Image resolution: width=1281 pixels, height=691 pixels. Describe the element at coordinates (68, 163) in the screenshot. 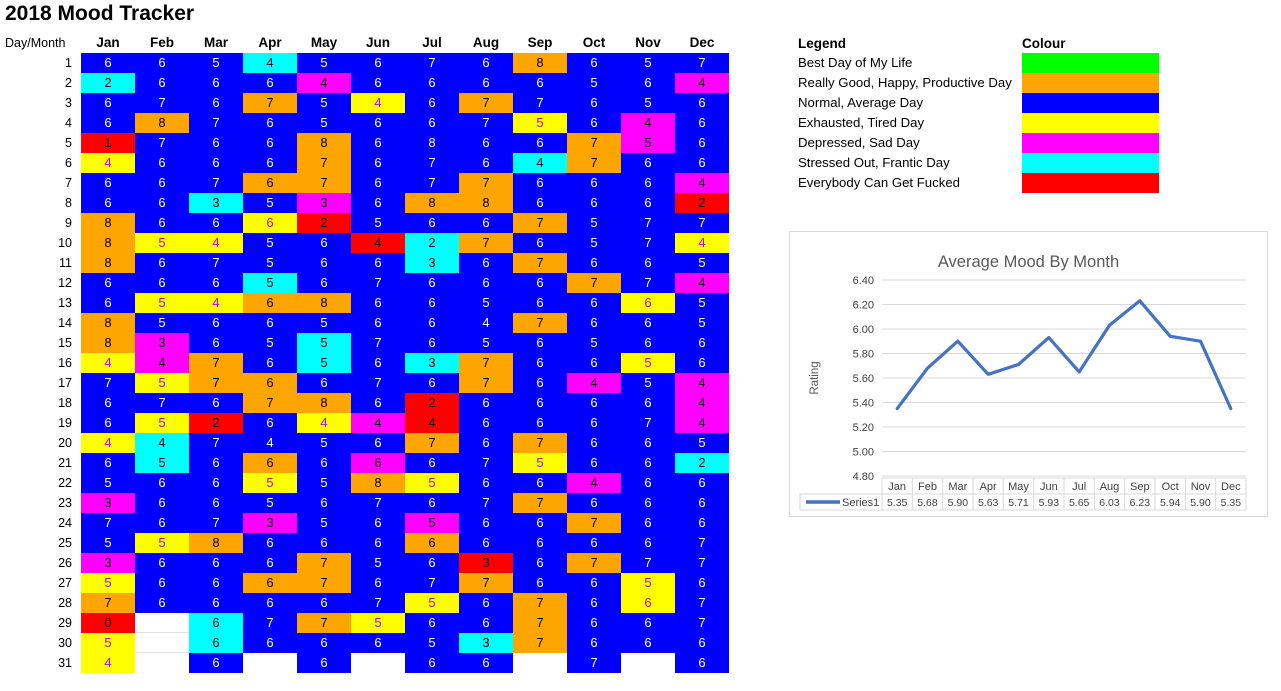

I see `day-row-header: 6` at that location.